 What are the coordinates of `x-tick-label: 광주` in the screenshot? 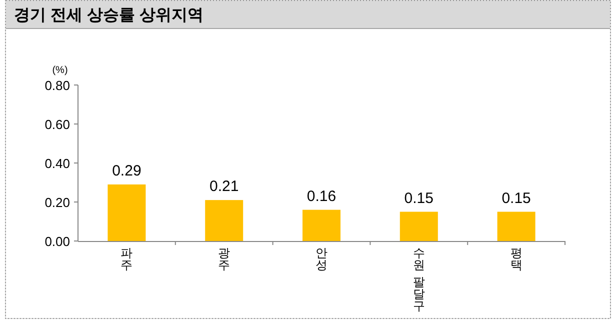 It's located at (224, 259).